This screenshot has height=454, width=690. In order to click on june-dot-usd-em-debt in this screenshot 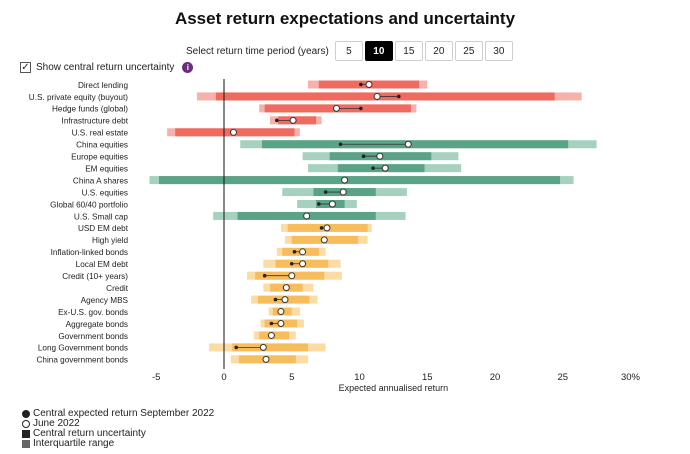, I will do `click(327, 228)`.